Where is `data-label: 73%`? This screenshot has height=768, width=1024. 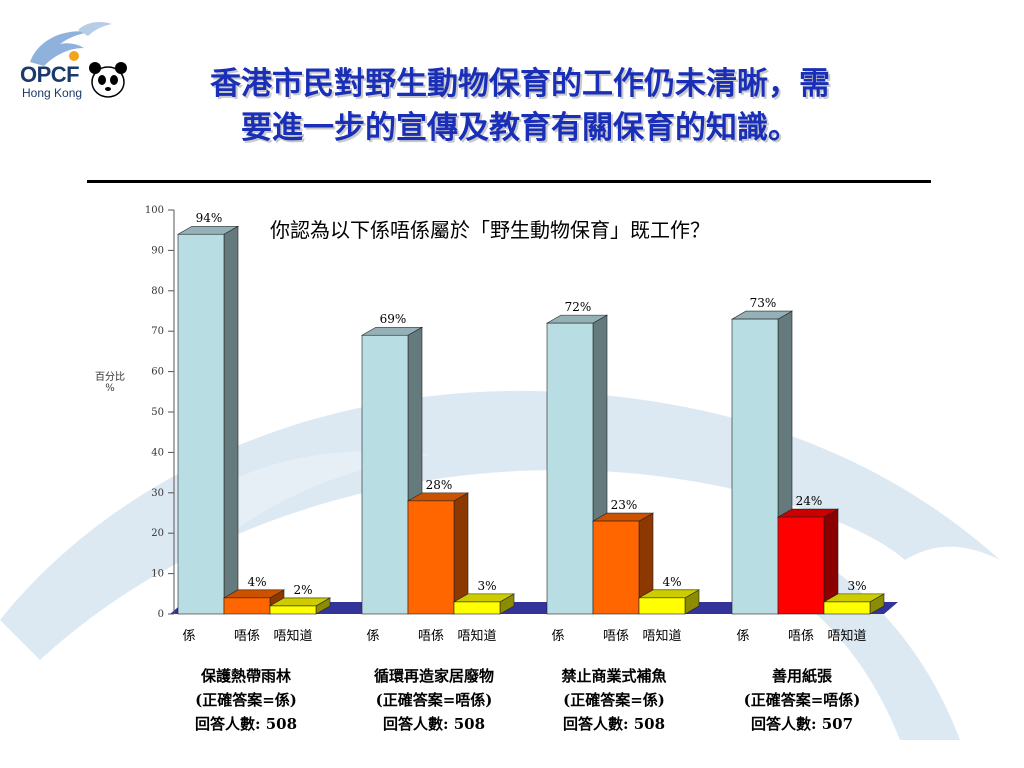 data-label: 73% is located at coordinates (763, 303).